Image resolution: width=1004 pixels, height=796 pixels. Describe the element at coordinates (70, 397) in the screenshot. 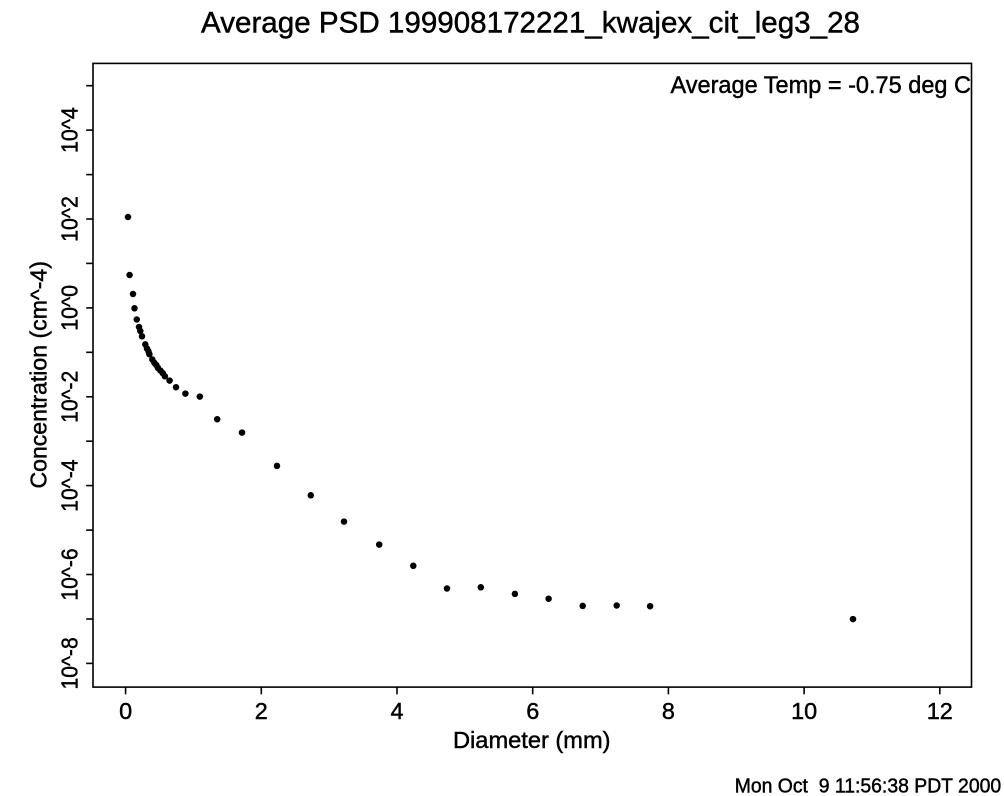

I see `svg-text: 10^-2` at that location.